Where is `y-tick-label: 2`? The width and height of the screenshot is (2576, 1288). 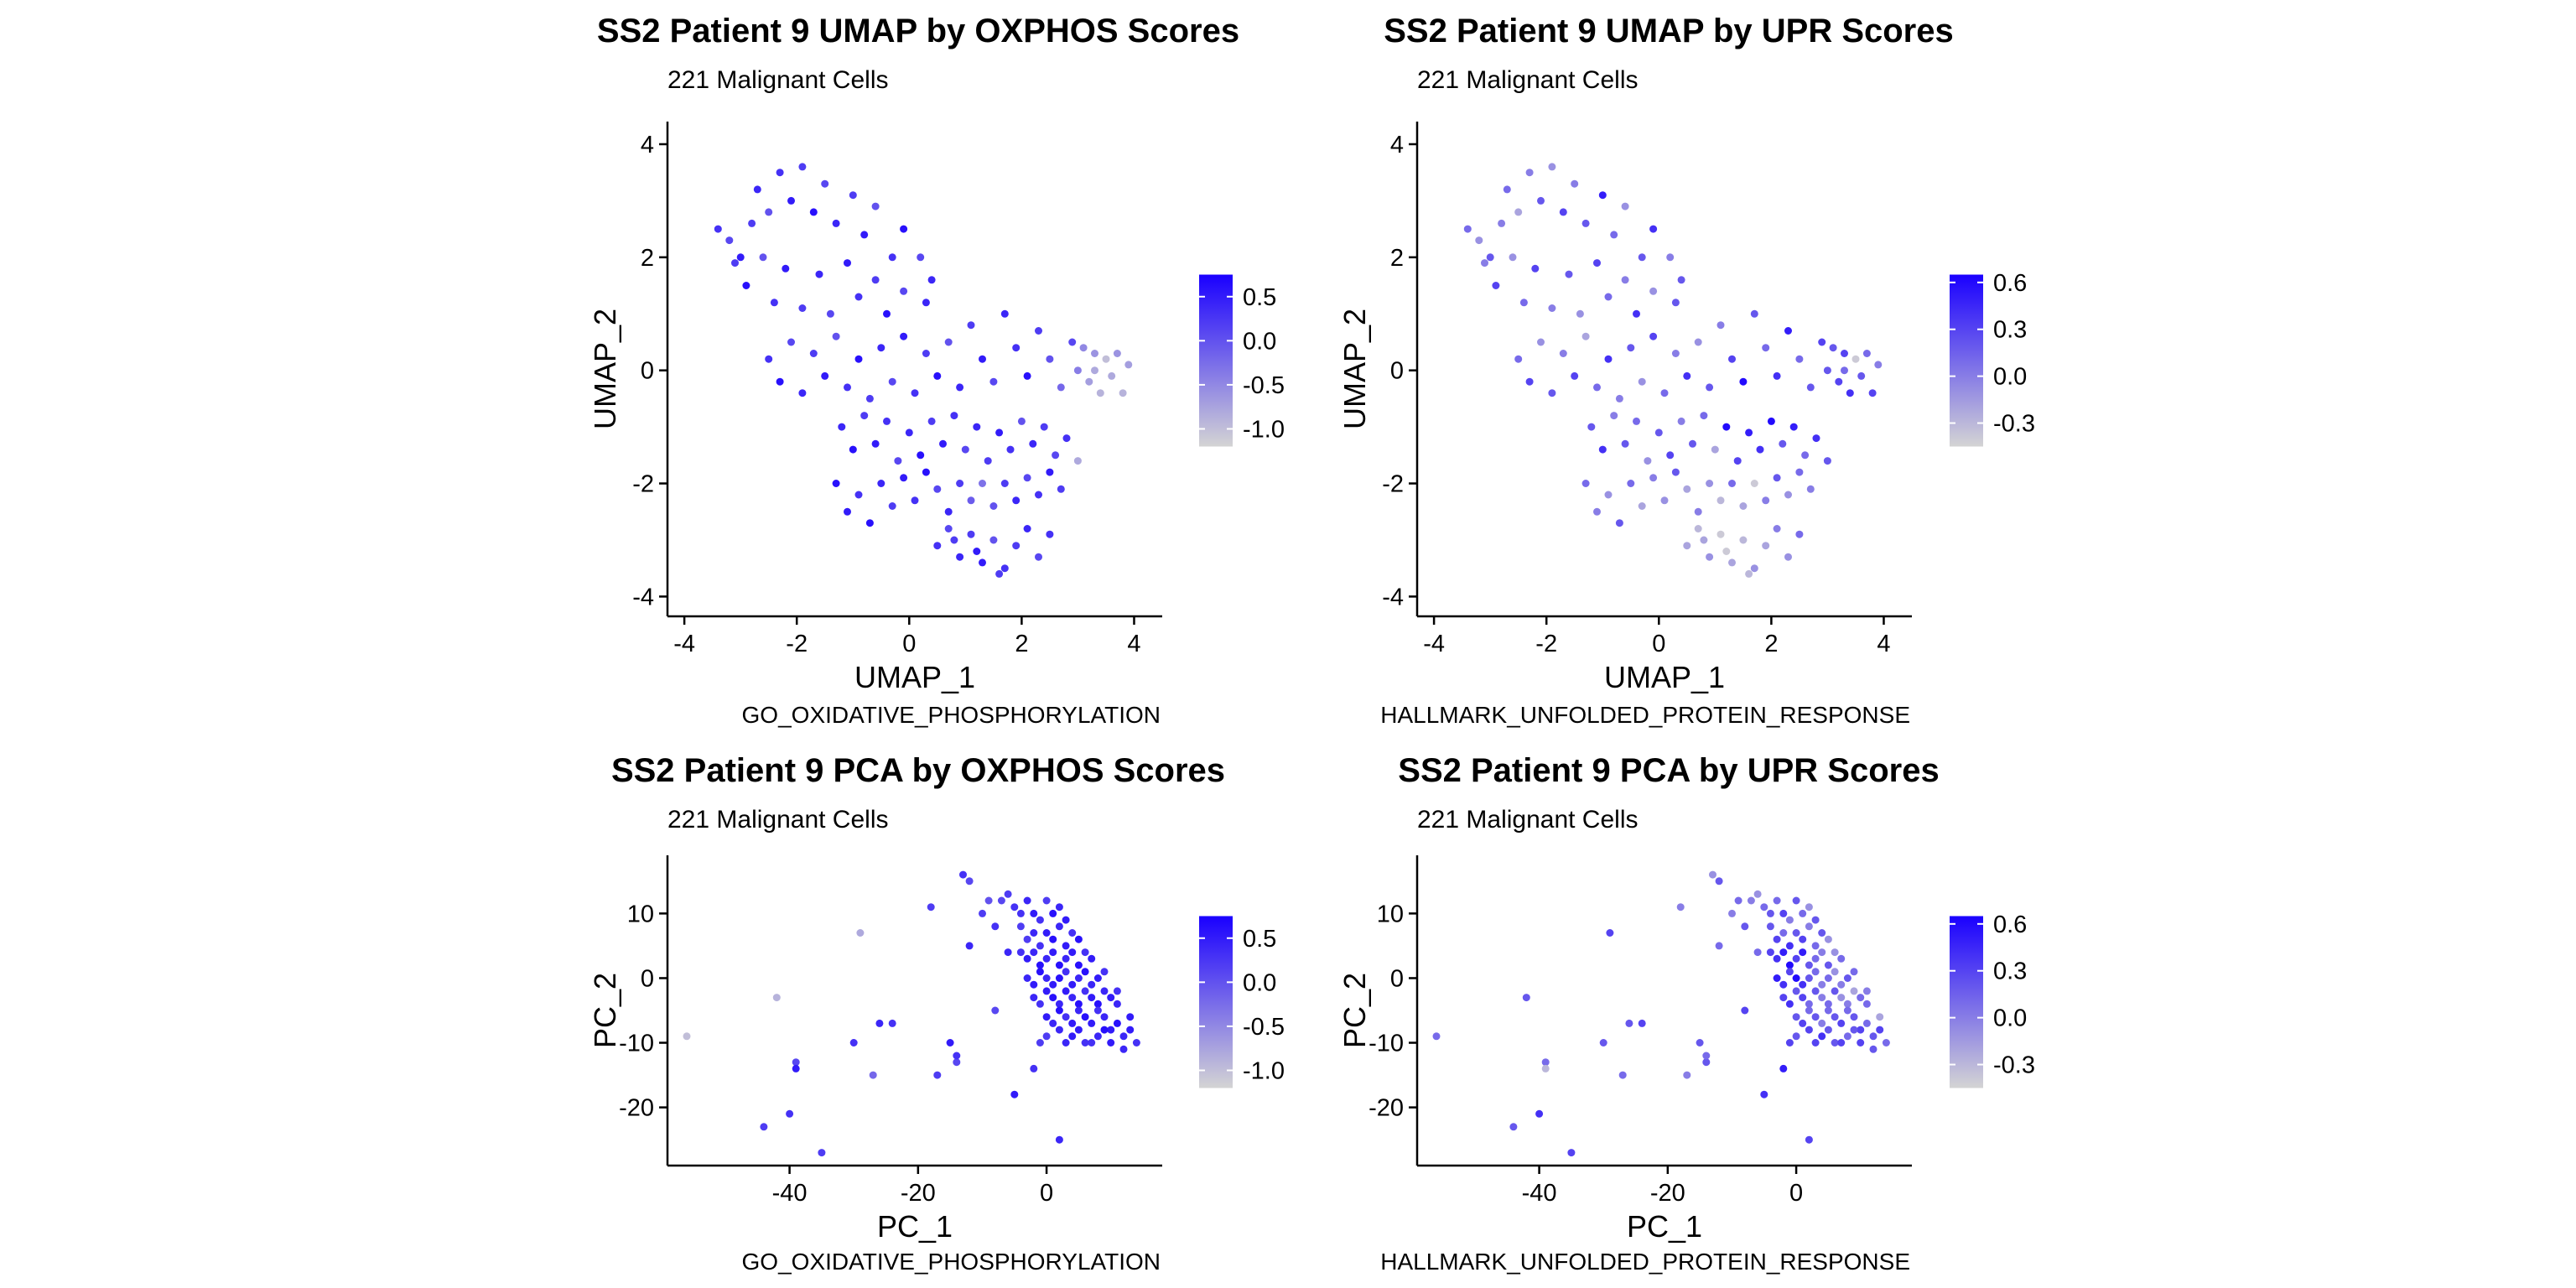 y-tick-label: 2 is located at coordinates (1397, 258).